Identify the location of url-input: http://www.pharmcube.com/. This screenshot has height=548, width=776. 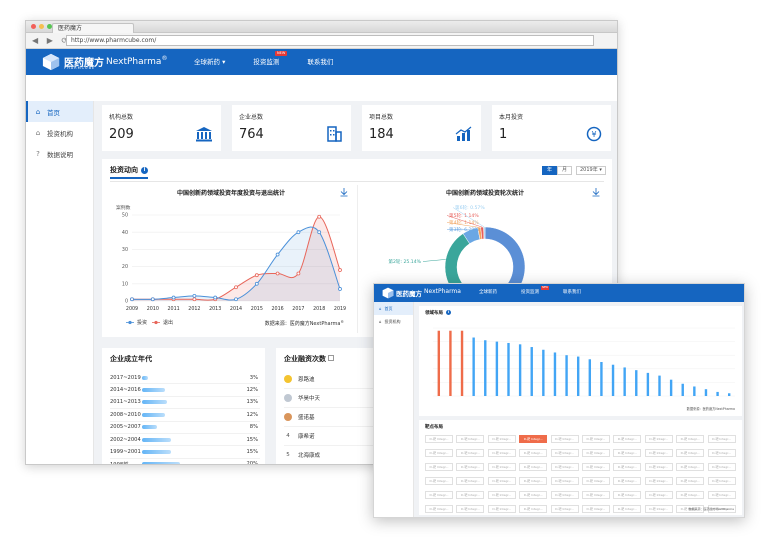
(330, 40).